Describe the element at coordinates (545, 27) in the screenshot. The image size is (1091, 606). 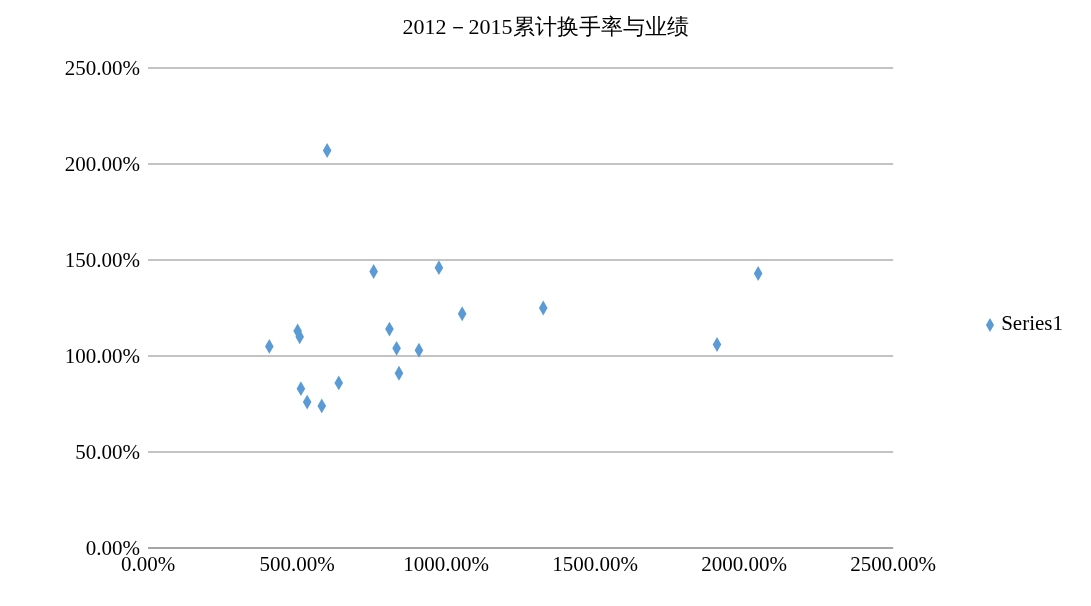
I see `chart-title: 2012－2015累计换手率与业绩` at that location.